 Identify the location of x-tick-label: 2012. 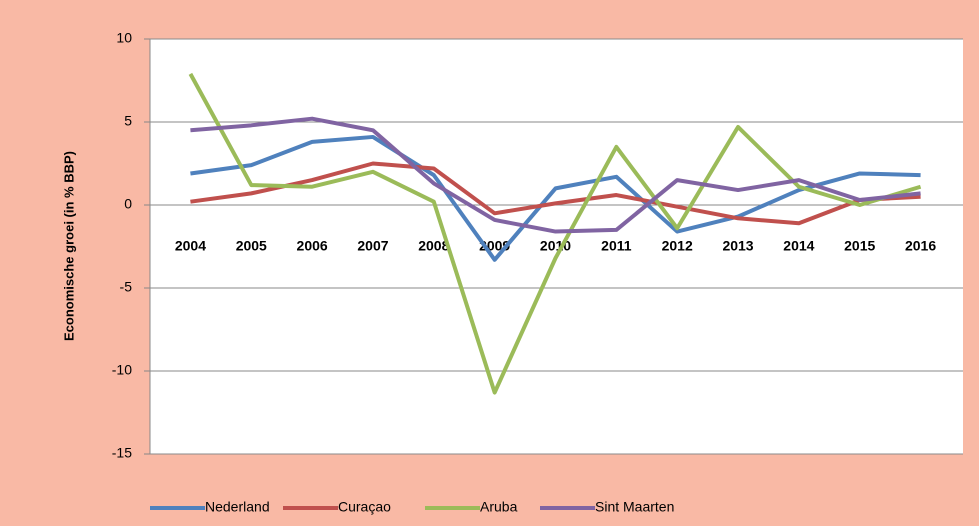
(677, 246).